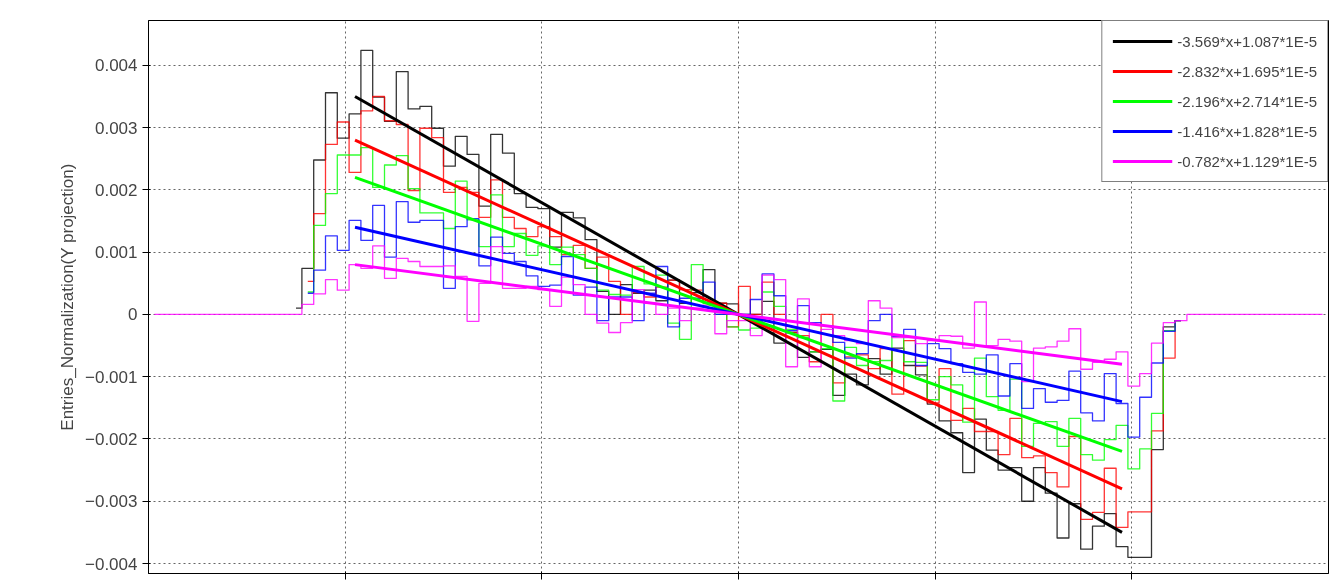  What do you see at coordinates (1247, 161) in the screenshot?
I see `legend-label: -0.782*x+1.129*1E-5` at bounding box center [1247, 161].